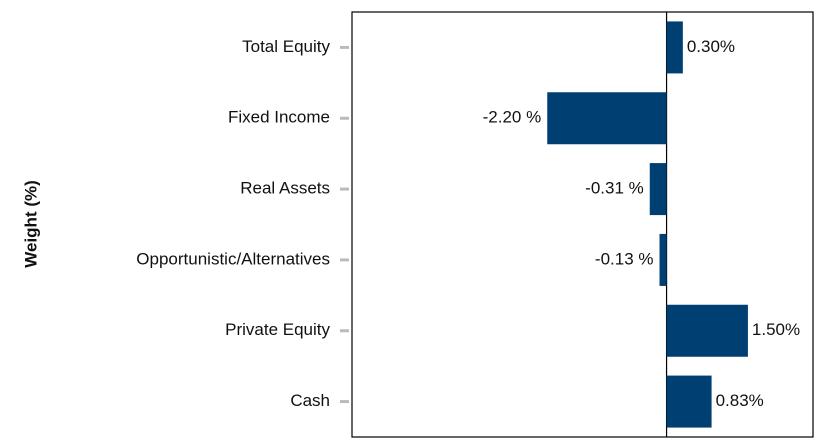  Describe the element at coordinates (285, 188) in the screenshot. I see `y-tick-label: Real Assets` at that location.